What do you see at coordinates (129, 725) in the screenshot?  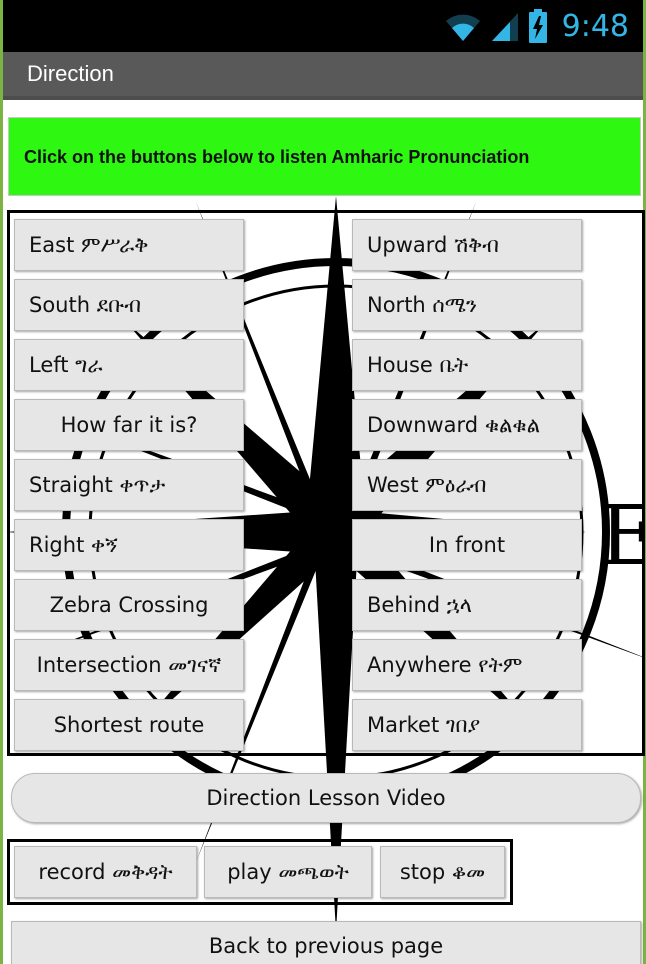 I see `pronounce-button: Shortest route` at bounding box center [129, 725].